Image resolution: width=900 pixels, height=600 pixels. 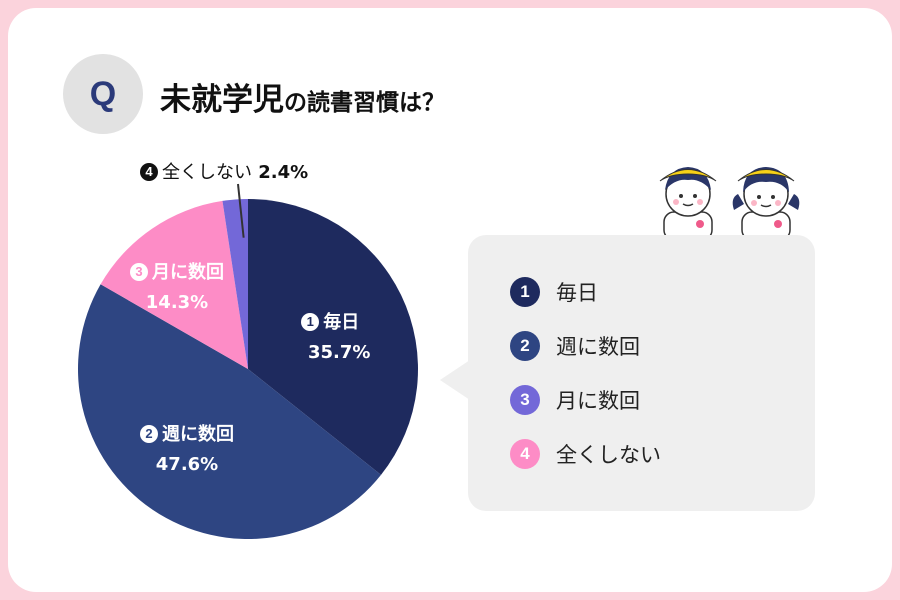 I want to click on legend-marker-never: 4, so click(x=525, y=454).